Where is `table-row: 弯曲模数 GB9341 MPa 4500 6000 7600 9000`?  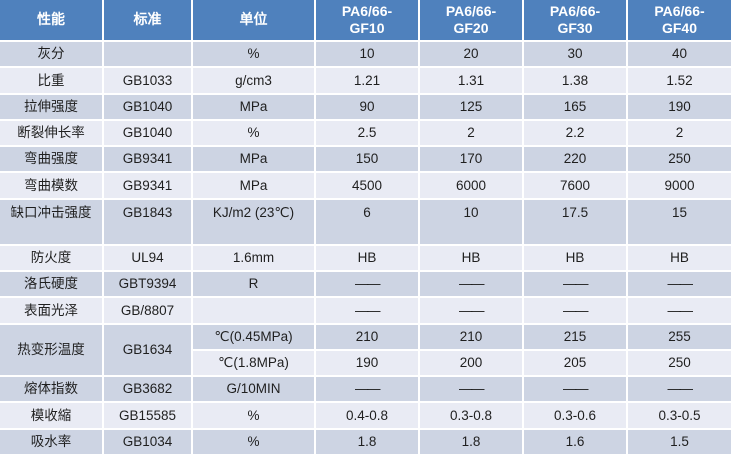 table-row: 弯曲模数 GB9341 MPa 4500 6000 7600 9000 is located at coordinates (365, 185).